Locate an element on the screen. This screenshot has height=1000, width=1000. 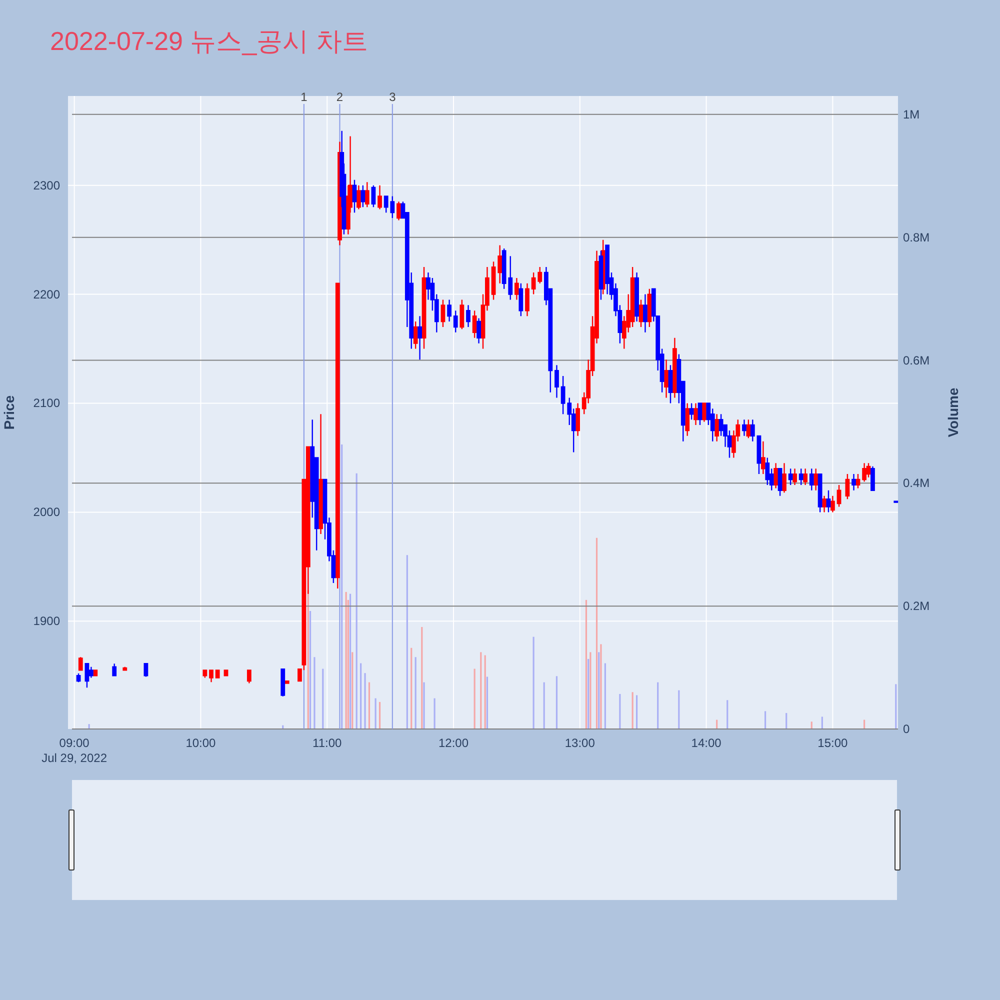
x-tick-label: 09:00 is located at coordinates (74, 743).